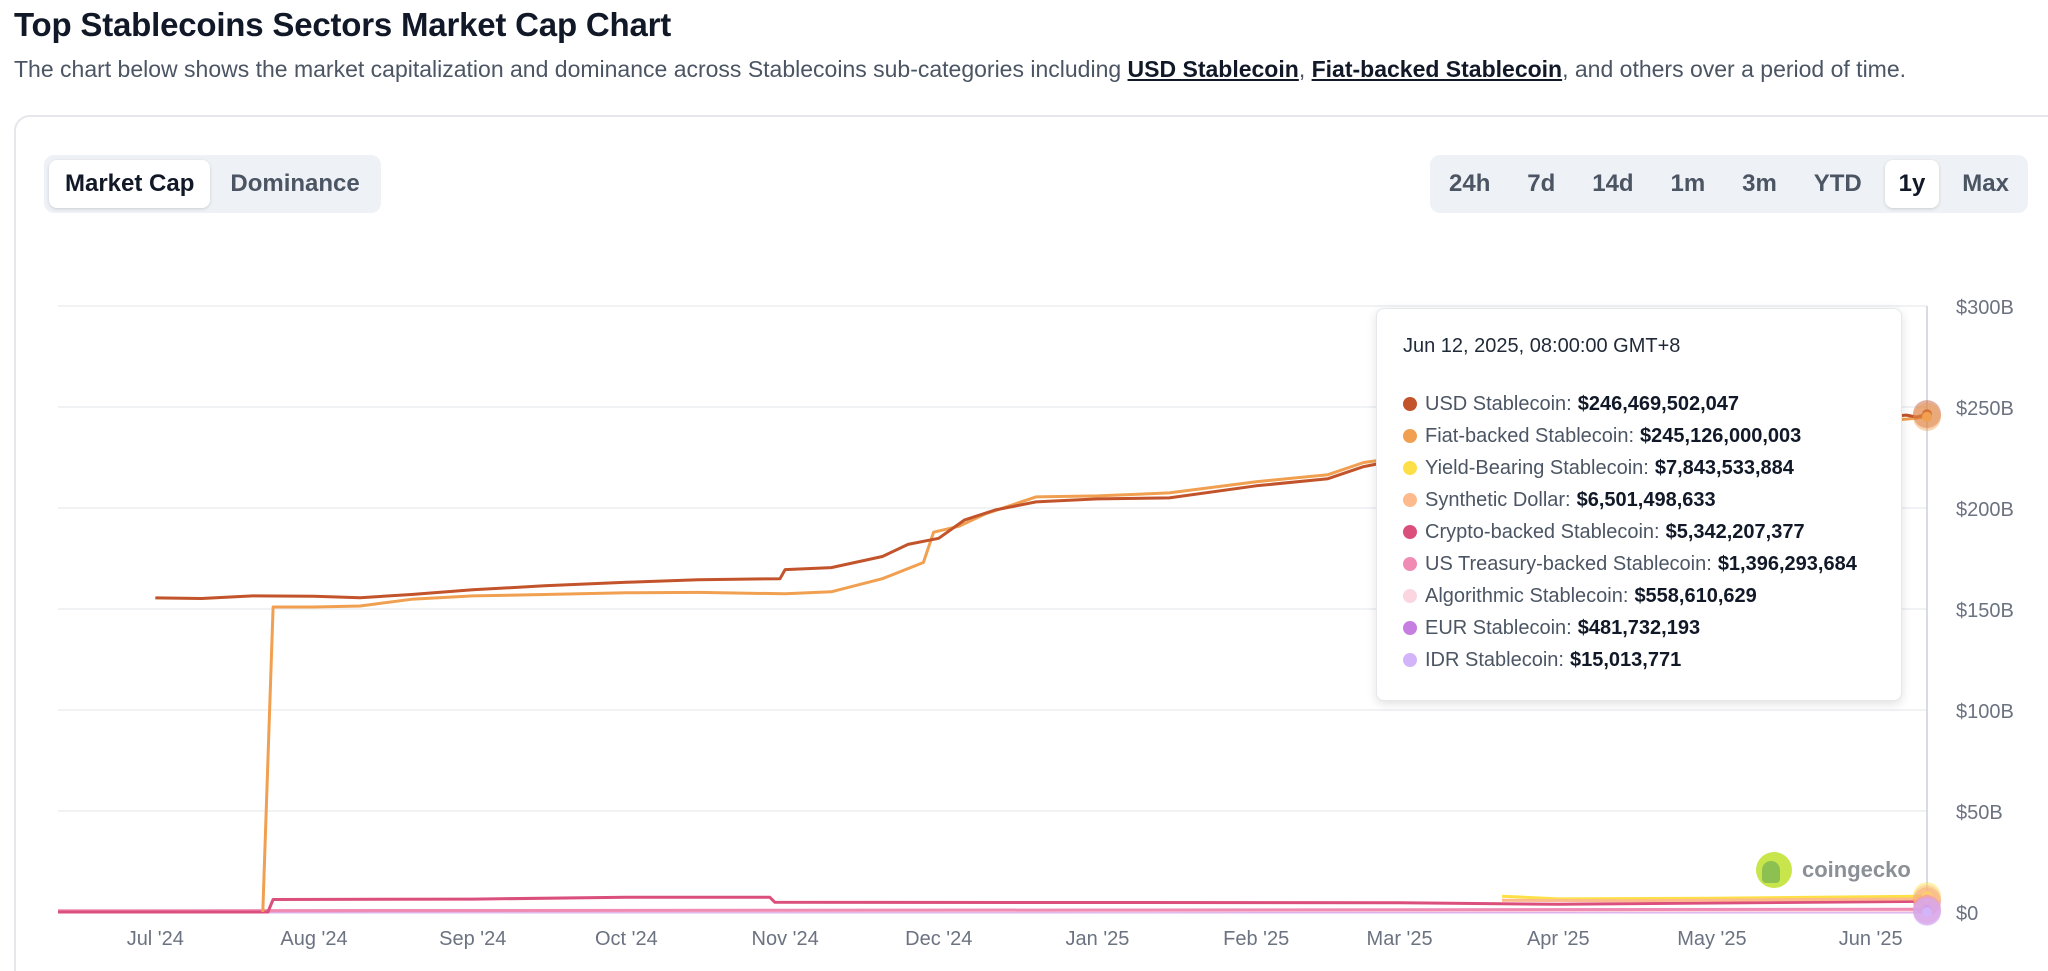  Describe the element at coordinates (1695, 595) in the screenshot. I see `tooltip-value: $558,610,629` at that location.